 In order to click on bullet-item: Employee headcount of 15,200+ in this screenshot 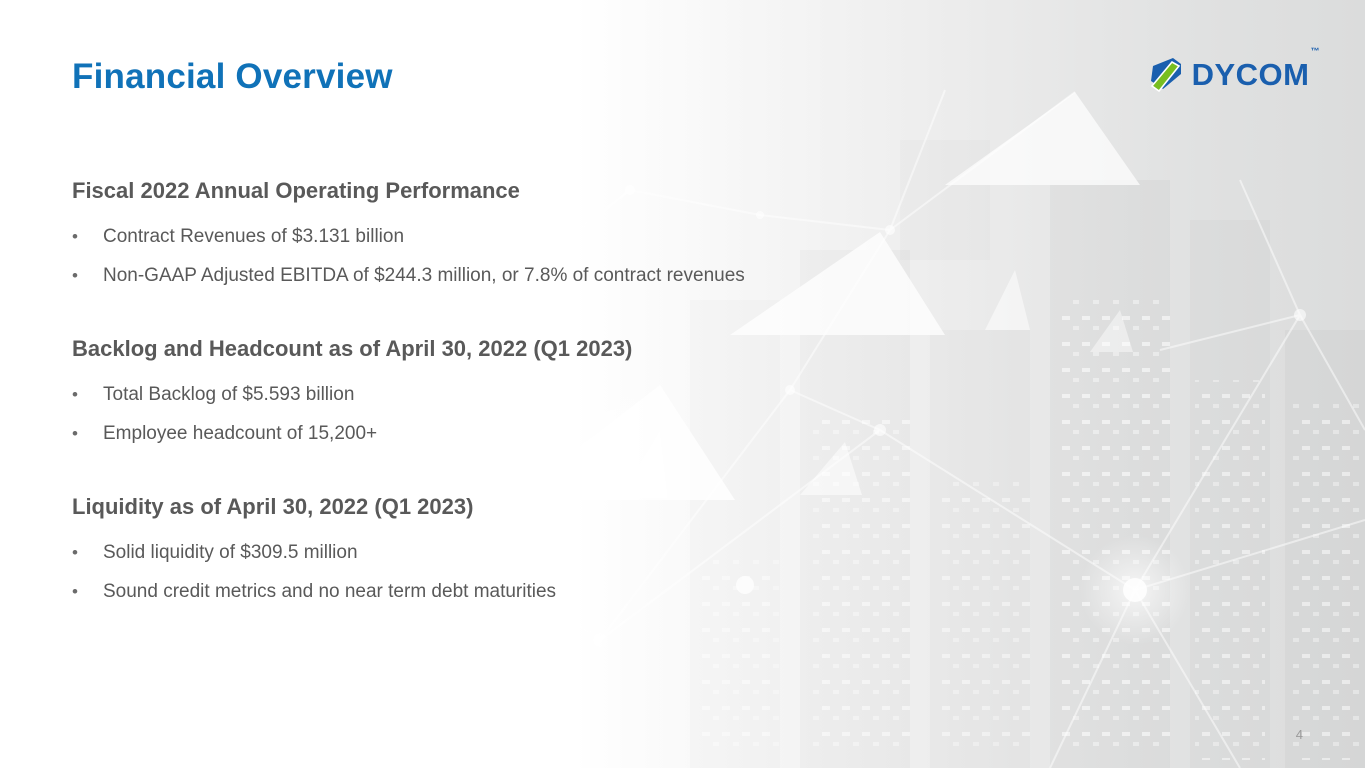, I will do `click(502, 433)`.